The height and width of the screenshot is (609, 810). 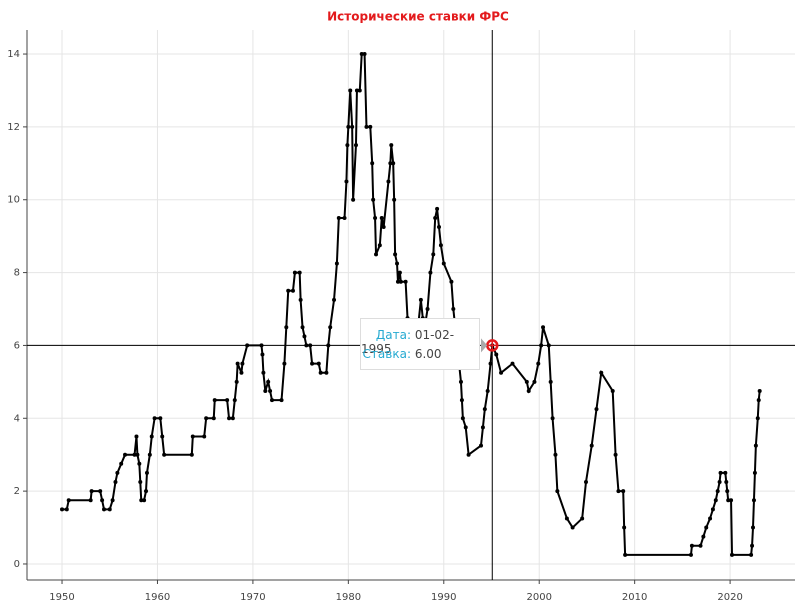 What do you see at coordinates (386, 354) in the screenshot?
I see `tooltip-key: Ставка:` at bounding box center [386, 354].